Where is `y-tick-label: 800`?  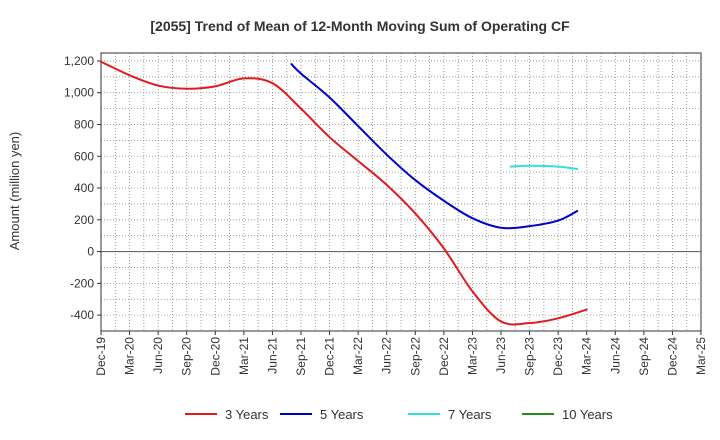
y-tick-label: 800 is located at coordinates (84, 124).